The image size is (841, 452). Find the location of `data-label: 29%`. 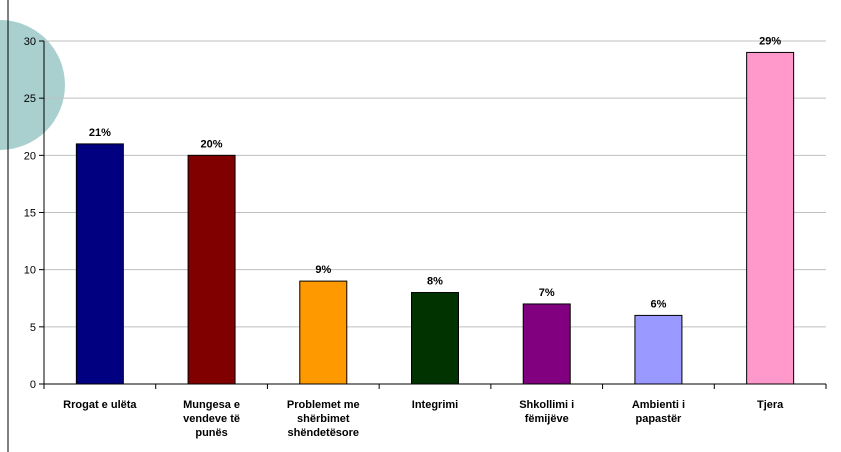

data-label: 29% is located at coordinates (770, 41).